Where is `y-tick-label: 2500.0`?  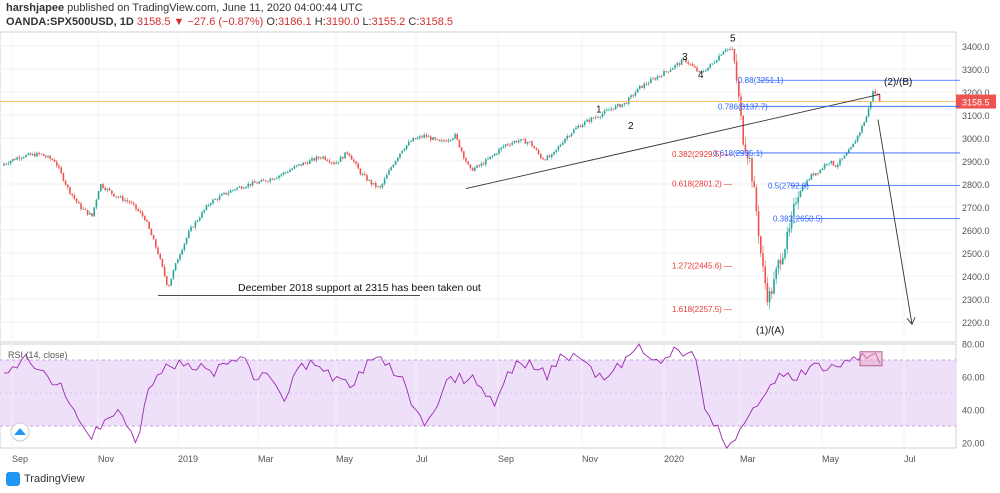
y-tick-label: 2500.0 is located at coordinates (976, 254).